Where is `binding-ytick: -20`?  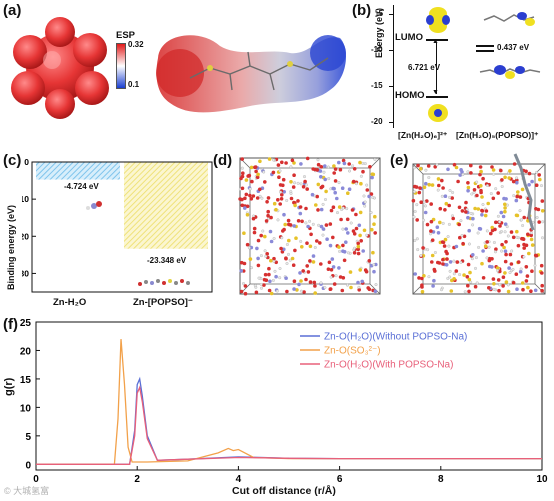 binding-ytick: -20 is located at coordinates (25, 236).